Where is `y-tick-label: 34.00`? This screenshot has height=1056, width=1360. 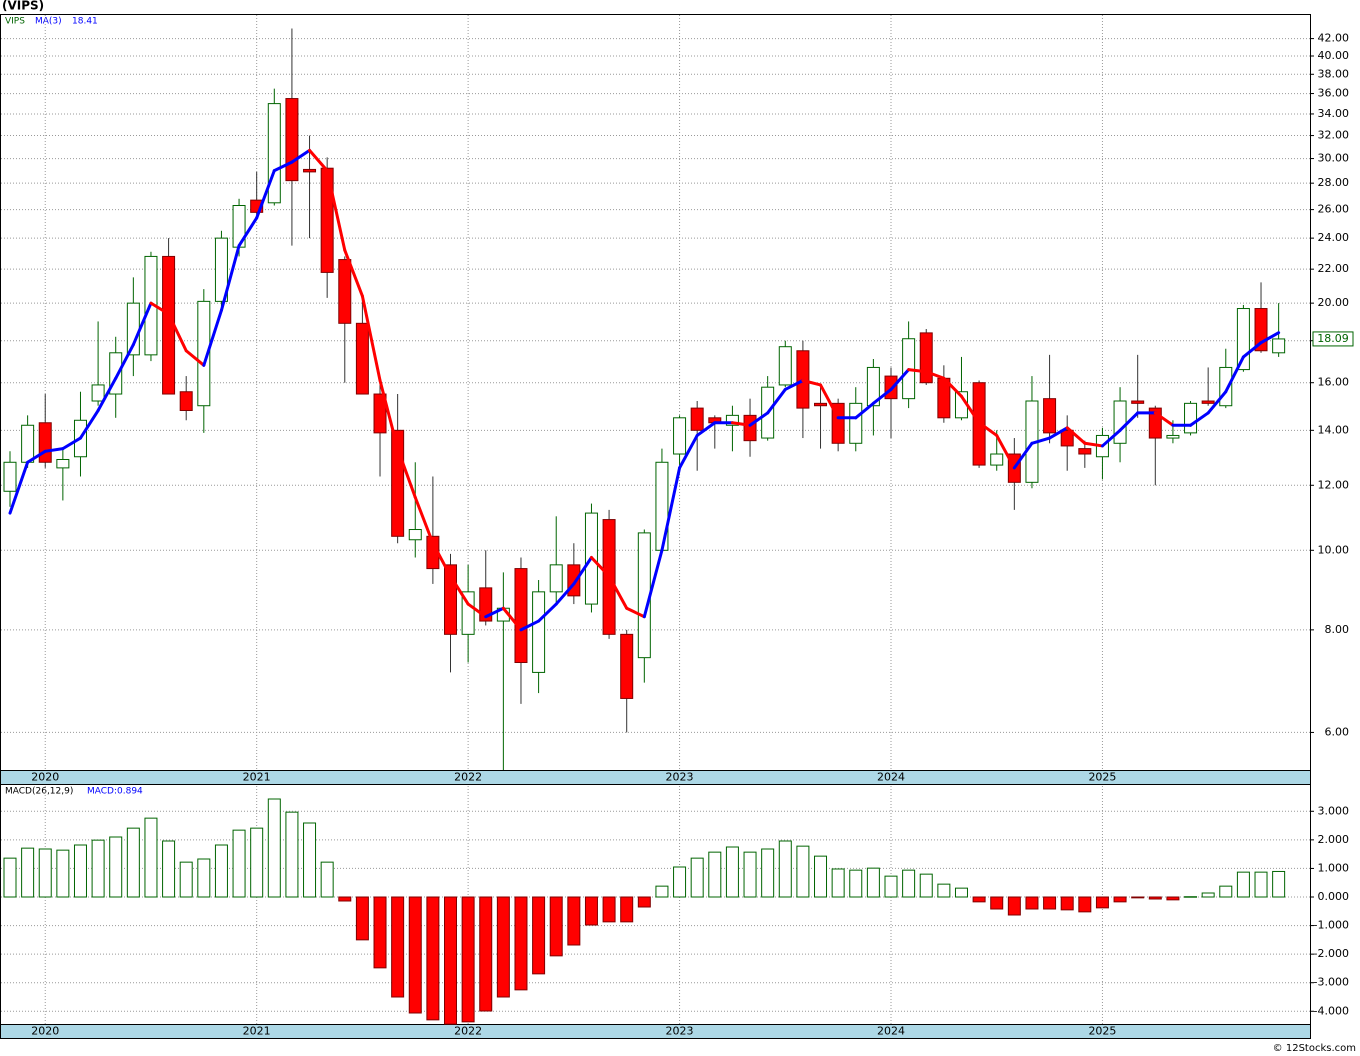
y-tick-label: 34.00 is located at coordinates (1334, 113).